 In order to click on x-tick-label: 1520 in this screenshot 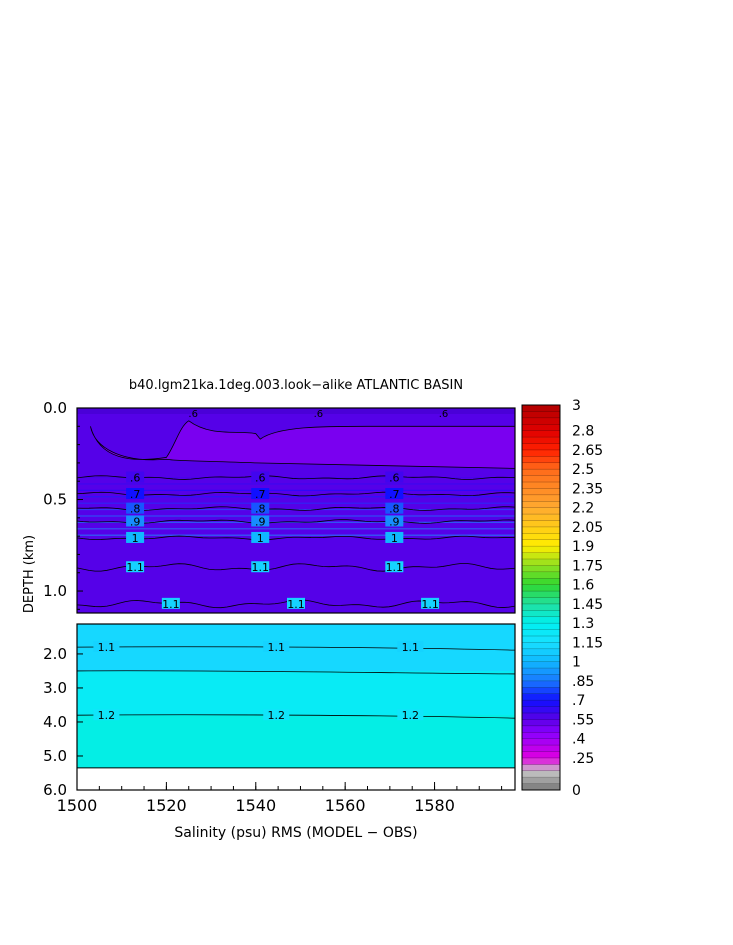, I will do `click(166, 805)`.